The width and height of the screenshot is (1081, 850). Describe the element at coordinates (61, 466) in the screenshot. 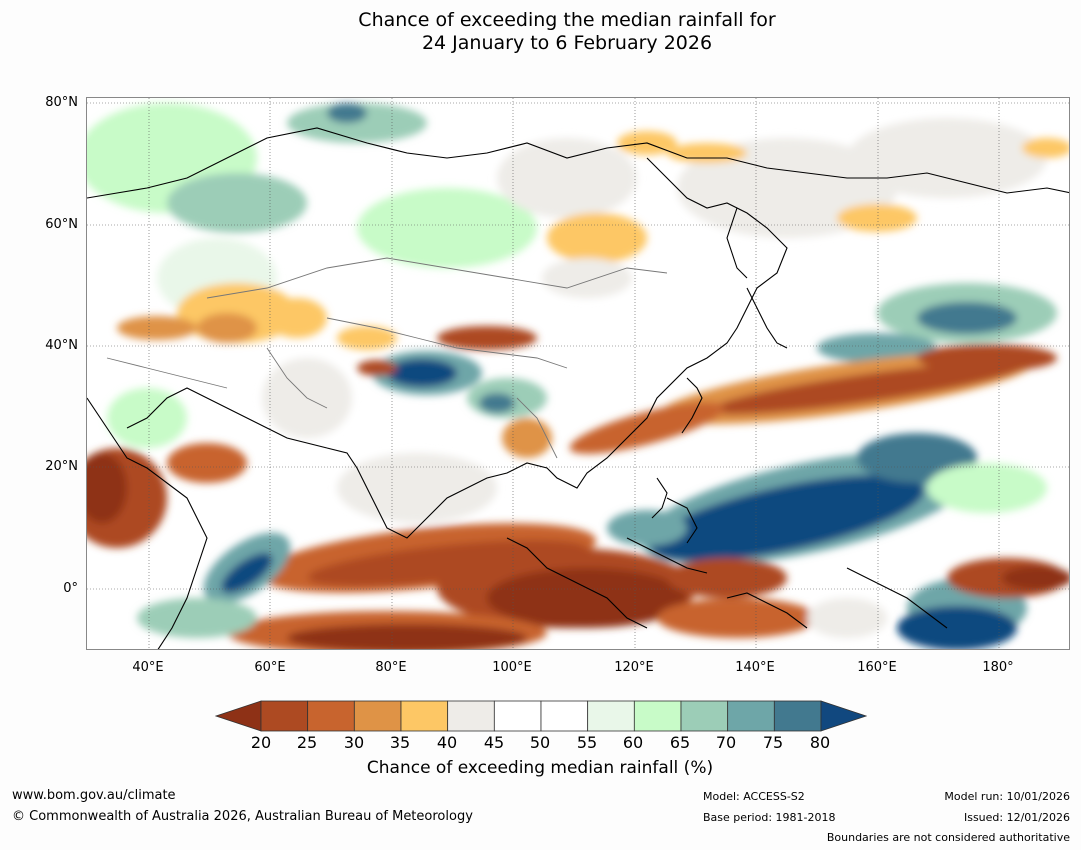

I see `lat-label-20n: 20°N` at that location.